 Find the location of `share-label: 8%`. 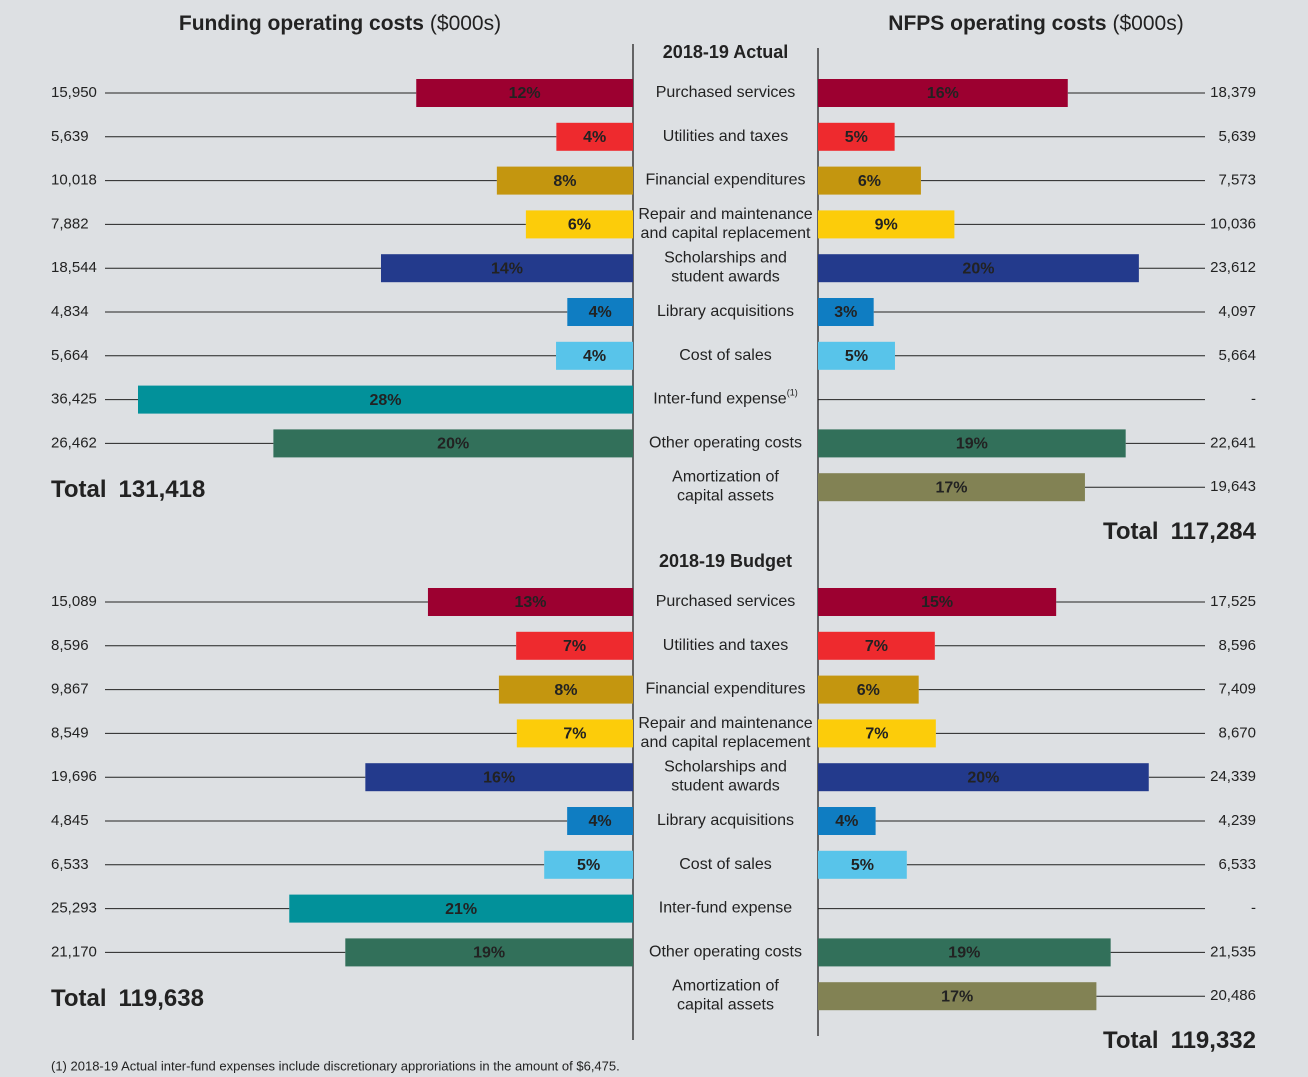

share-label: 8% is located at coordinates (565, 690).